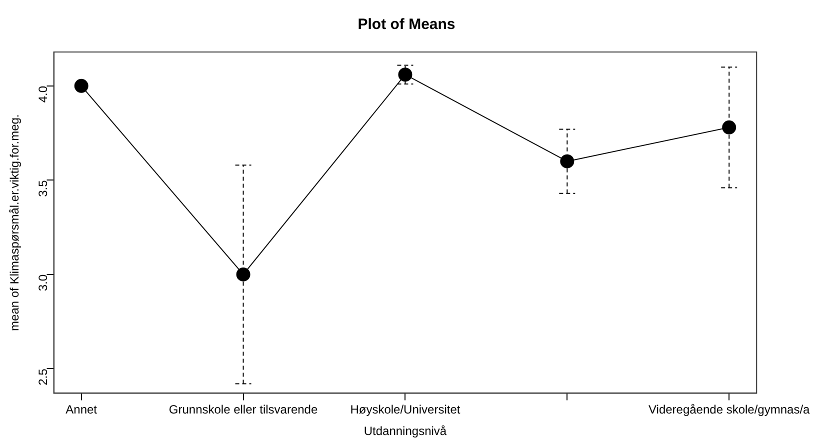 The height and width of the screenshot is (447, 813). Describe the element at coordinates (15, 222) in the screenshot. I see `y-axis-title: mean of Klimaspørsmål.er.viktig.for.meg.` at that location.